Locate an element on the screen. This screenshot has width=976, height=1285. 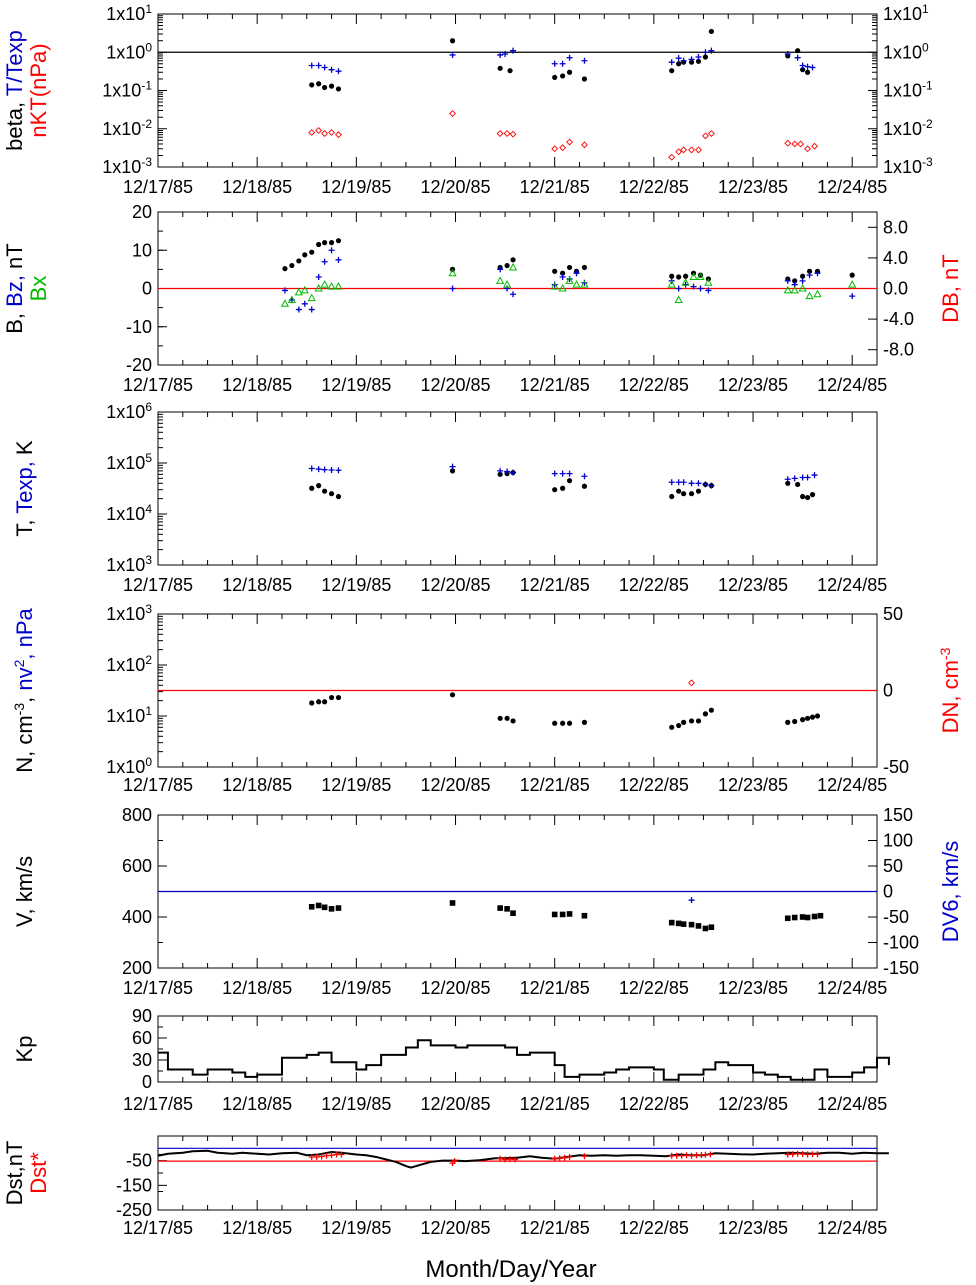
y-axis-label-left-part: K is located at coordinates (24, 447).